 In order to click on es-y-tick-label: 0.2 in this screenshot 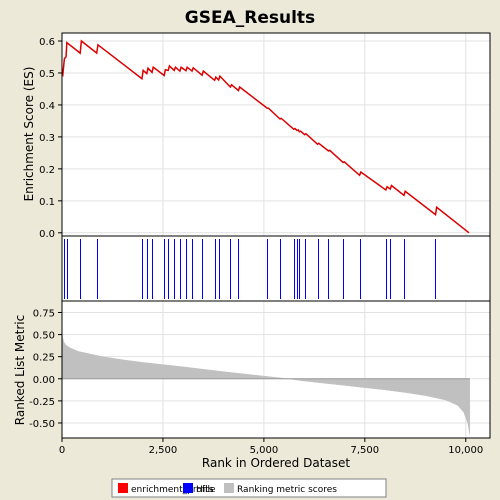, I will do `click(47, 170)`.